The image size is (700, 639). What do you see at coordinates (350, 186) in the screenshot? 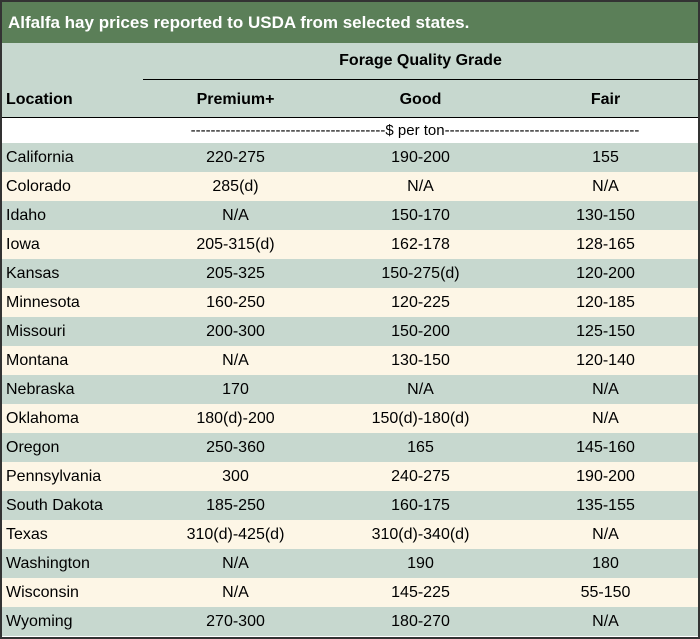
I see `table-row: Colorado 285(d) N/A N/A` at bounding box center [350, 186].